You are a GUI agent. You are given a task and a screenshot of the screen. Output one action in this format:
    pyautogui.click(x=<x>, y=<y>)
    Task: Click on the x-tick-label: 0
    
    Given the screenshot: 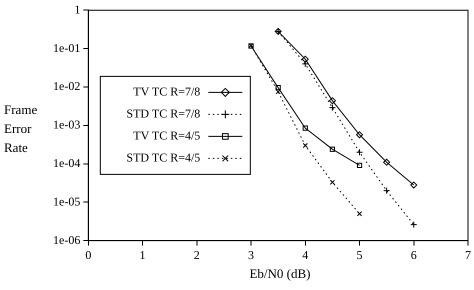 What is the action you would take?
    pyautogui.click(x=88, y=255)
    